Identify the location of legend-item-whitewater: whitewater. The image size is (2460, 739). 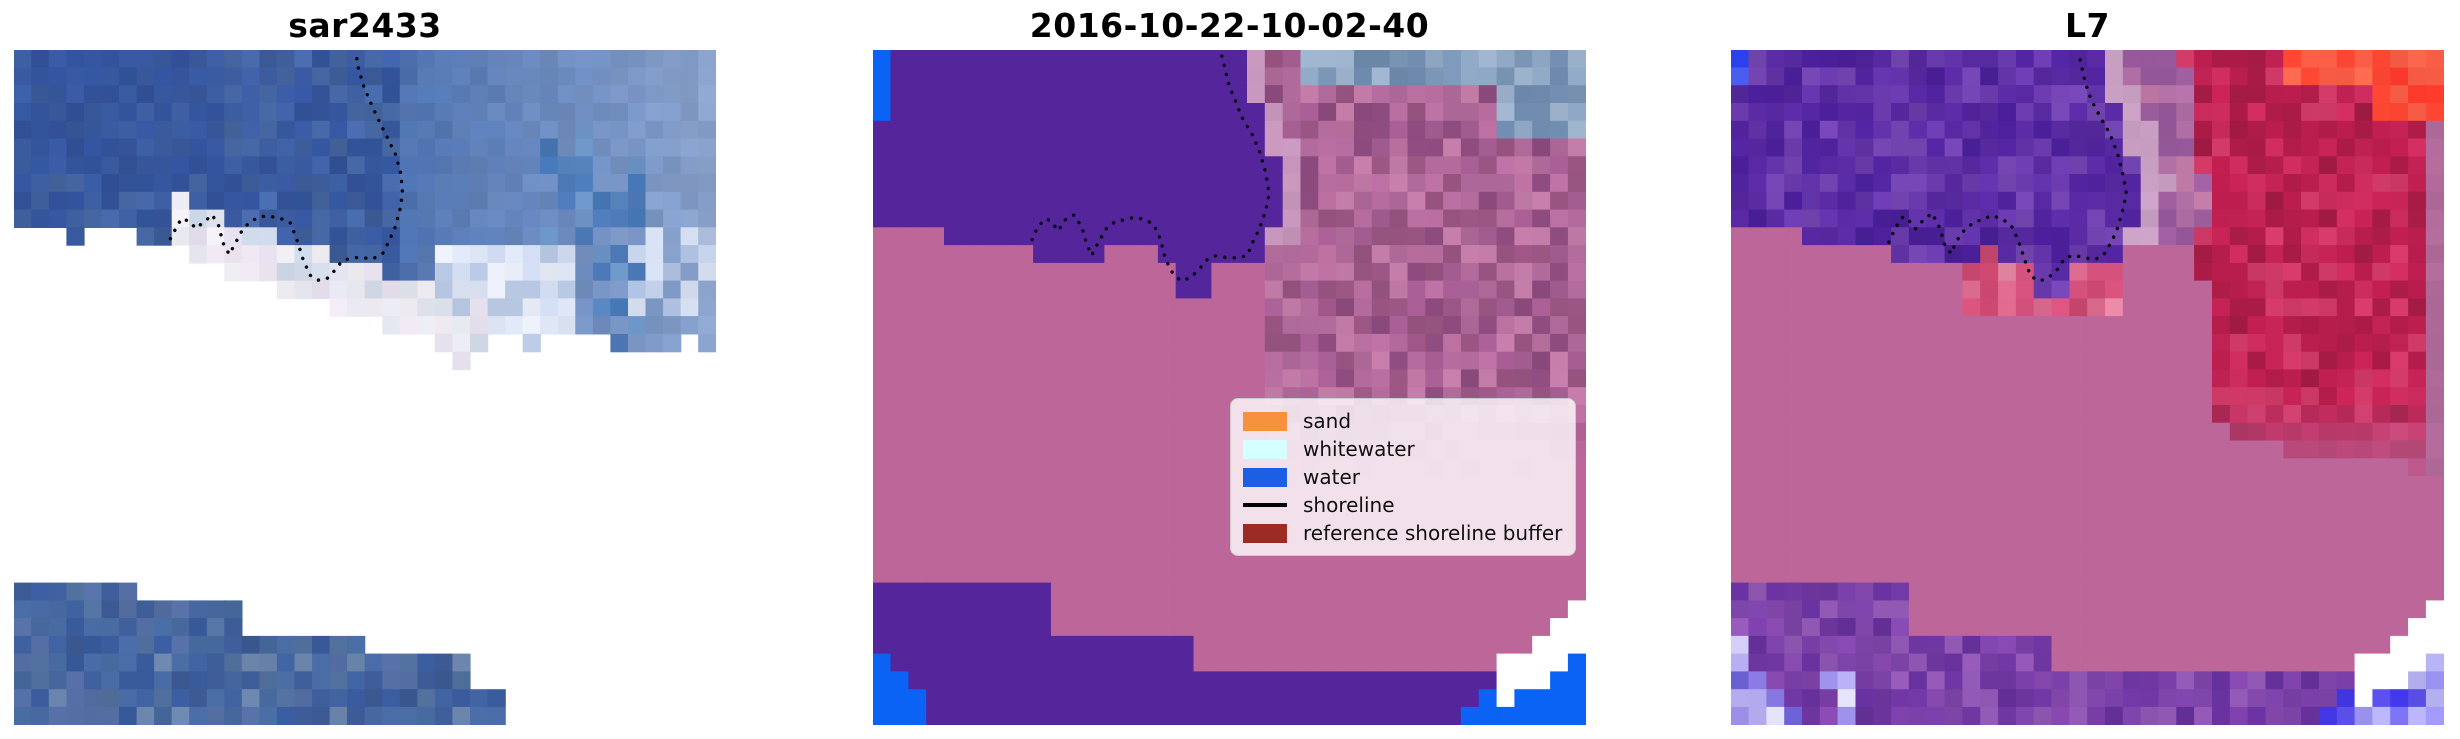
(1403, 449).